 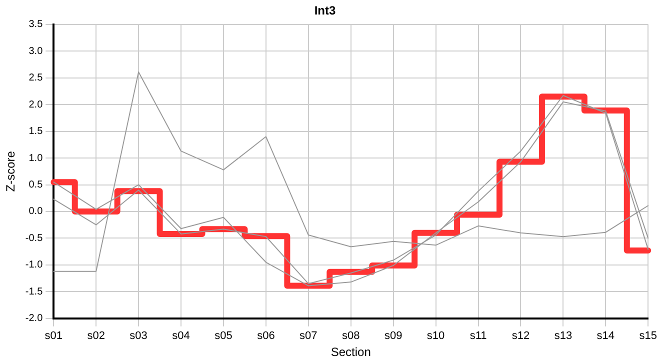 I want to click on y-tick-label: -0.5, so click(x=34, y=238).